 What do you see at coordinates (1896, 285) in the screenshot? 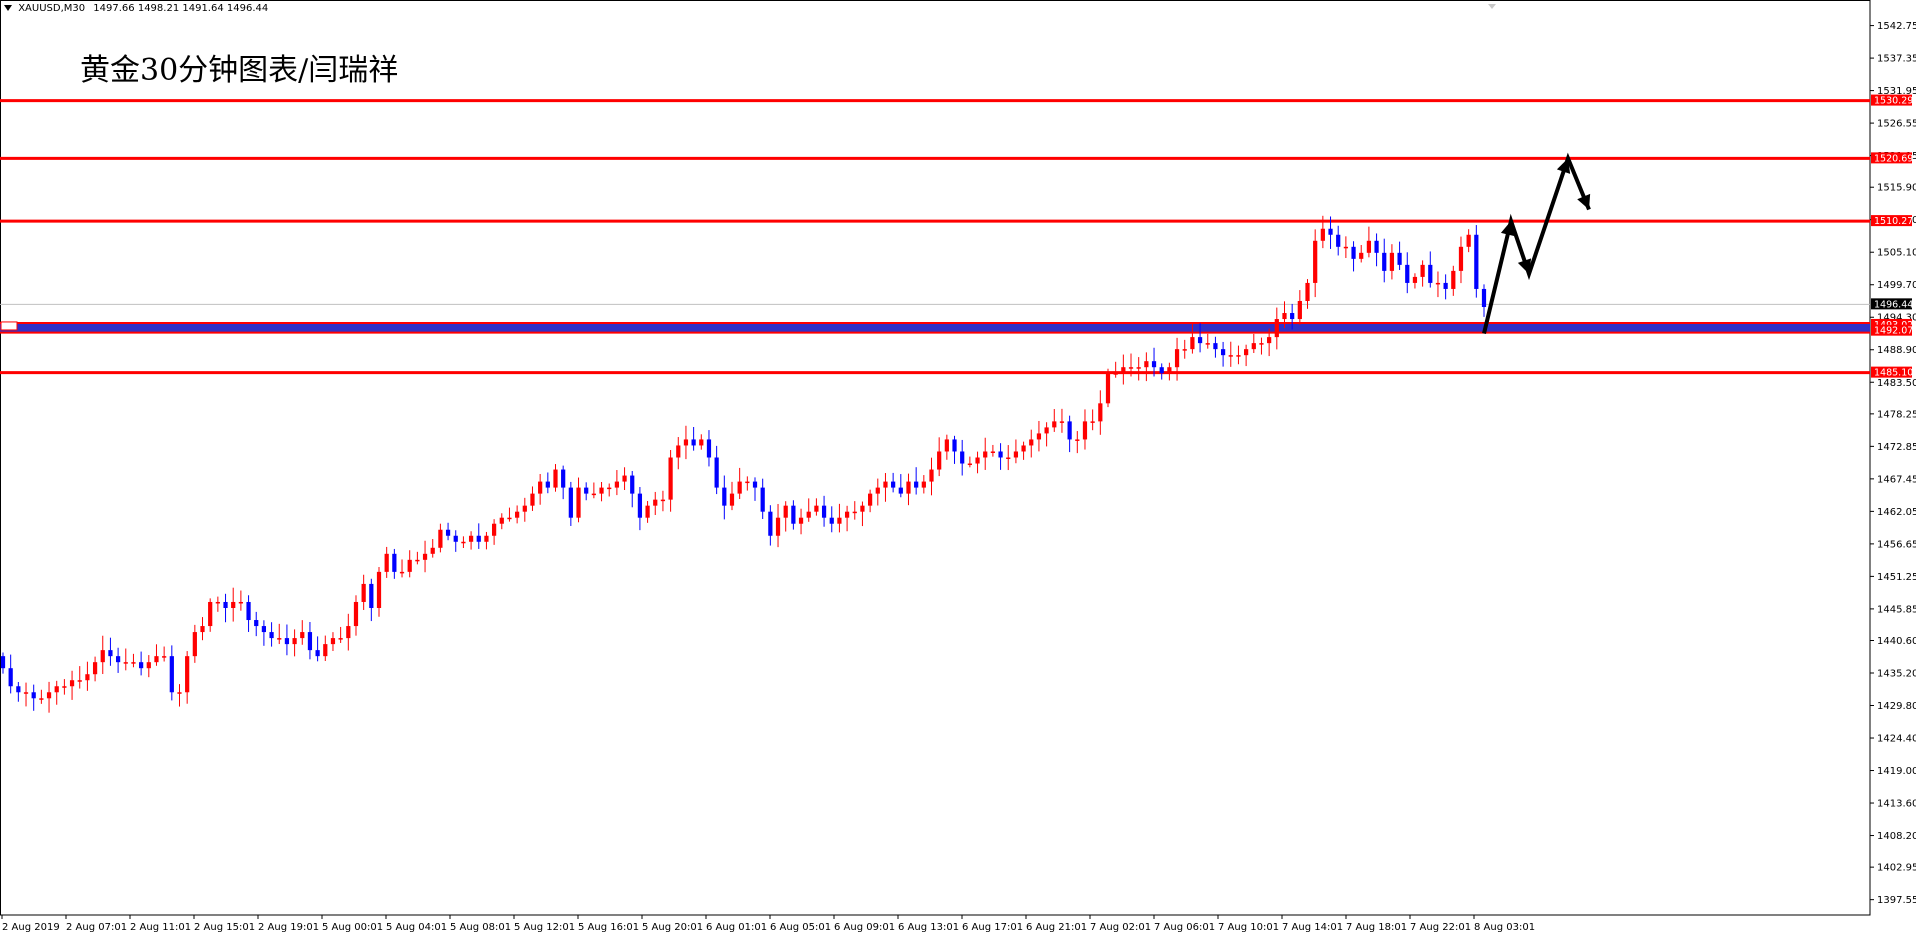
I see `price-axis-label: 1499.70` at bounding box center [1896, 285].